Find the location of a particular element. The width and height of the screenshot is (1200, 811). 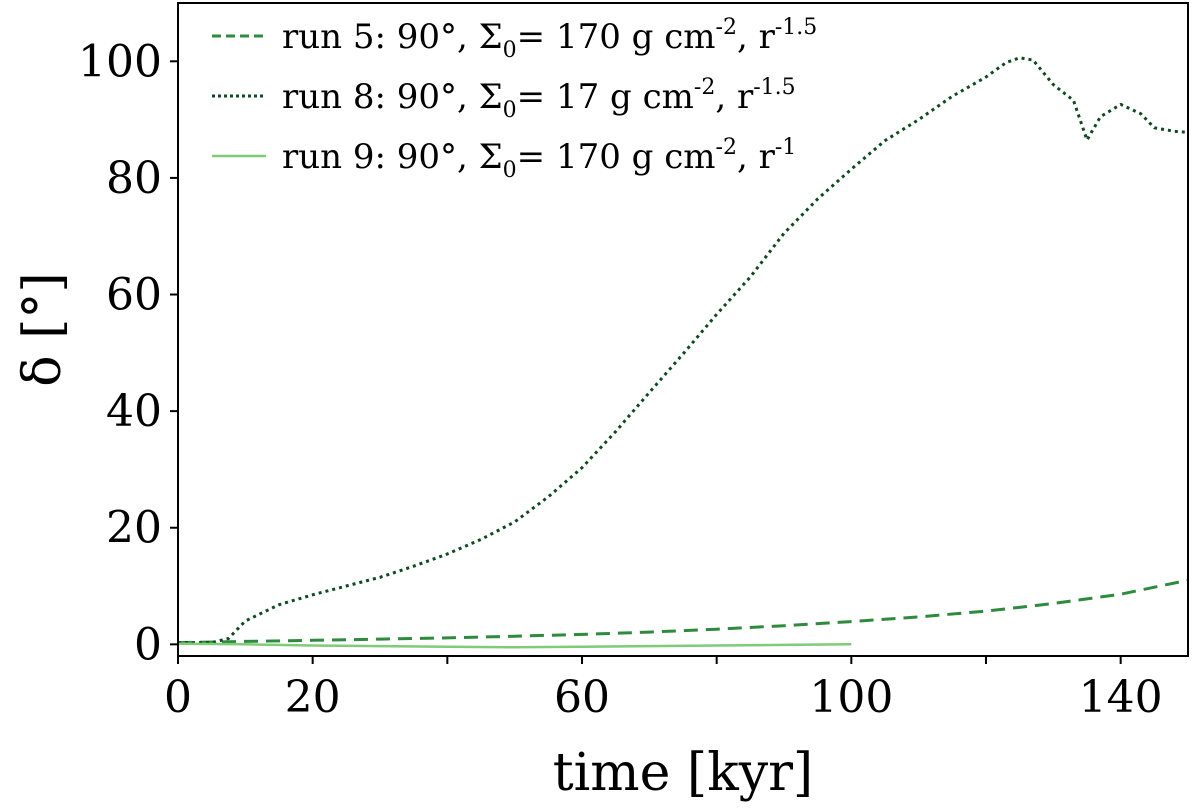

x-tick-label: 140 is located at coordinates (1121, 697).